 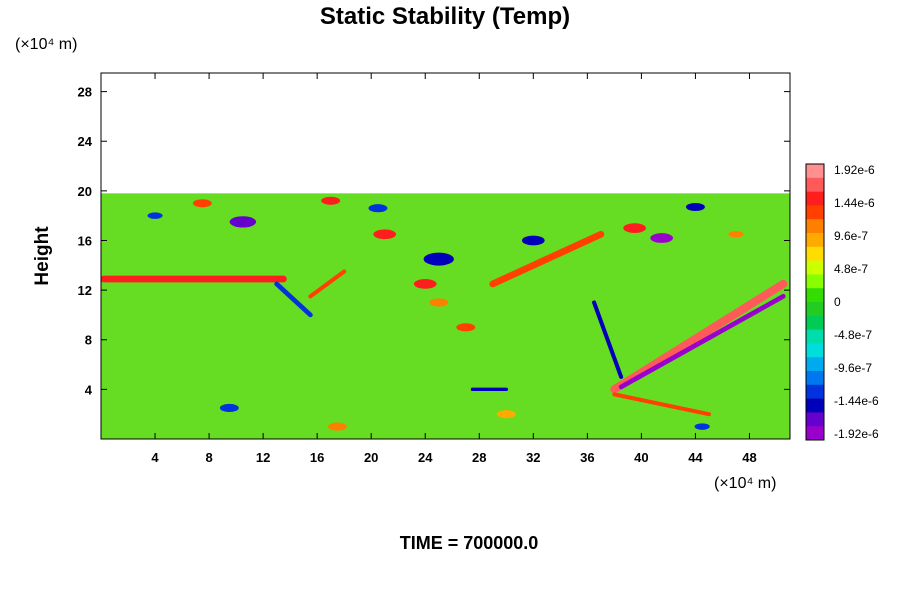 What do you see at coordinates (851, 236) in the screenshot?
I see `colorbar-tick-label: 9.6e-7` at bounding box center [851, 236].